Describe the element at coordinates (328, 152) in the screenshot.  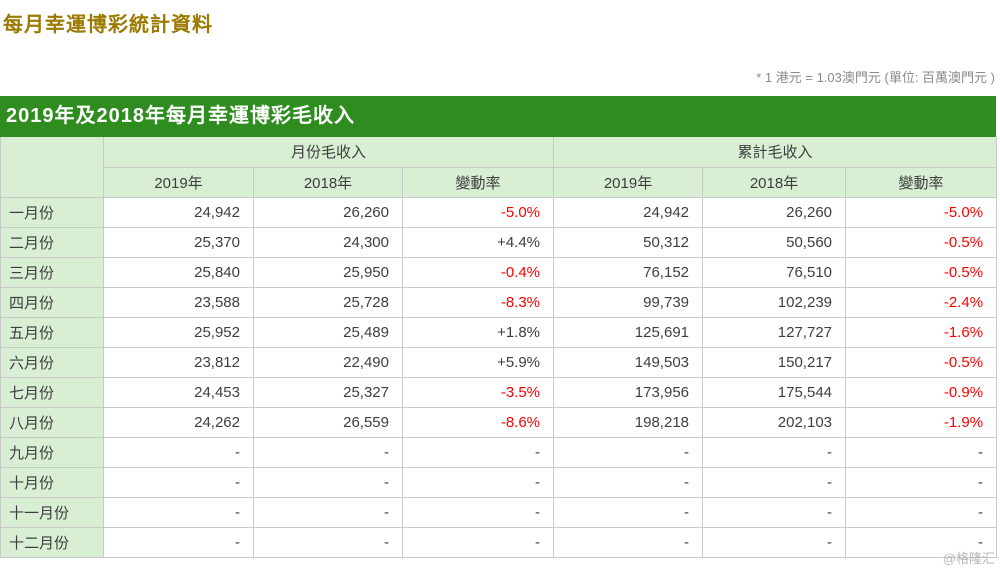
I see `monthly-revenue-group-header: 月份毛收入` at that location.